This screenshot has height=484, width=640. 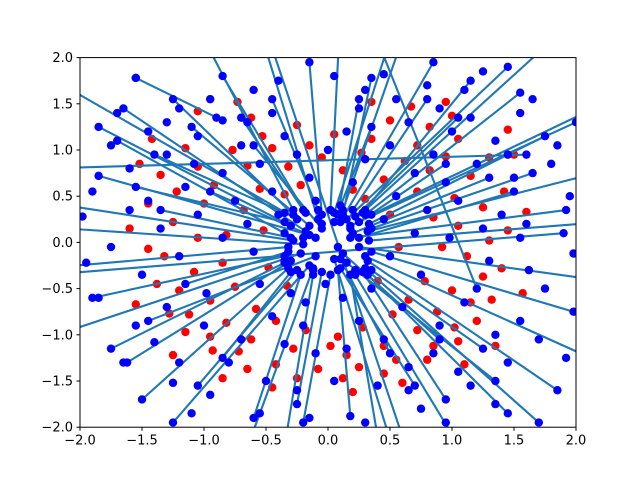 I want to click on y-tick-label: −0.5, so click(x=57, y=289).